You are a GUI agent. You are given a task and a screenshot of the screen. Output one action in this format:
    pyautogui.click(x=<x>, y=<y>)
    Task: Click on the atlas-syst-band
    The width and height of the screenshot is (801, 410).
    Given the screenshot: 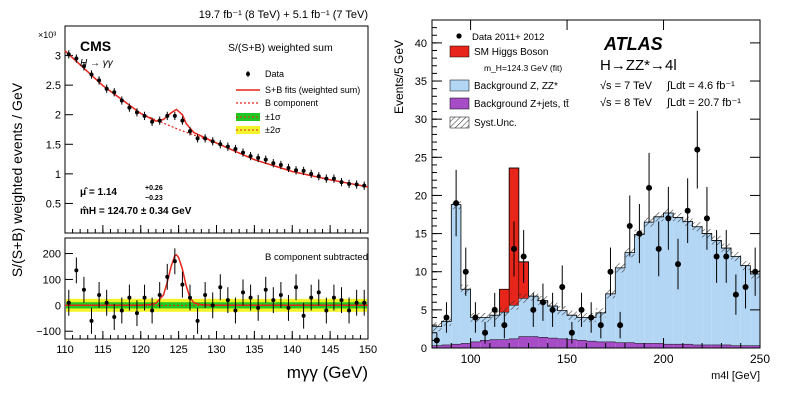 What is the action you would take?
    pyautogui.click(x=514, y=305)
    